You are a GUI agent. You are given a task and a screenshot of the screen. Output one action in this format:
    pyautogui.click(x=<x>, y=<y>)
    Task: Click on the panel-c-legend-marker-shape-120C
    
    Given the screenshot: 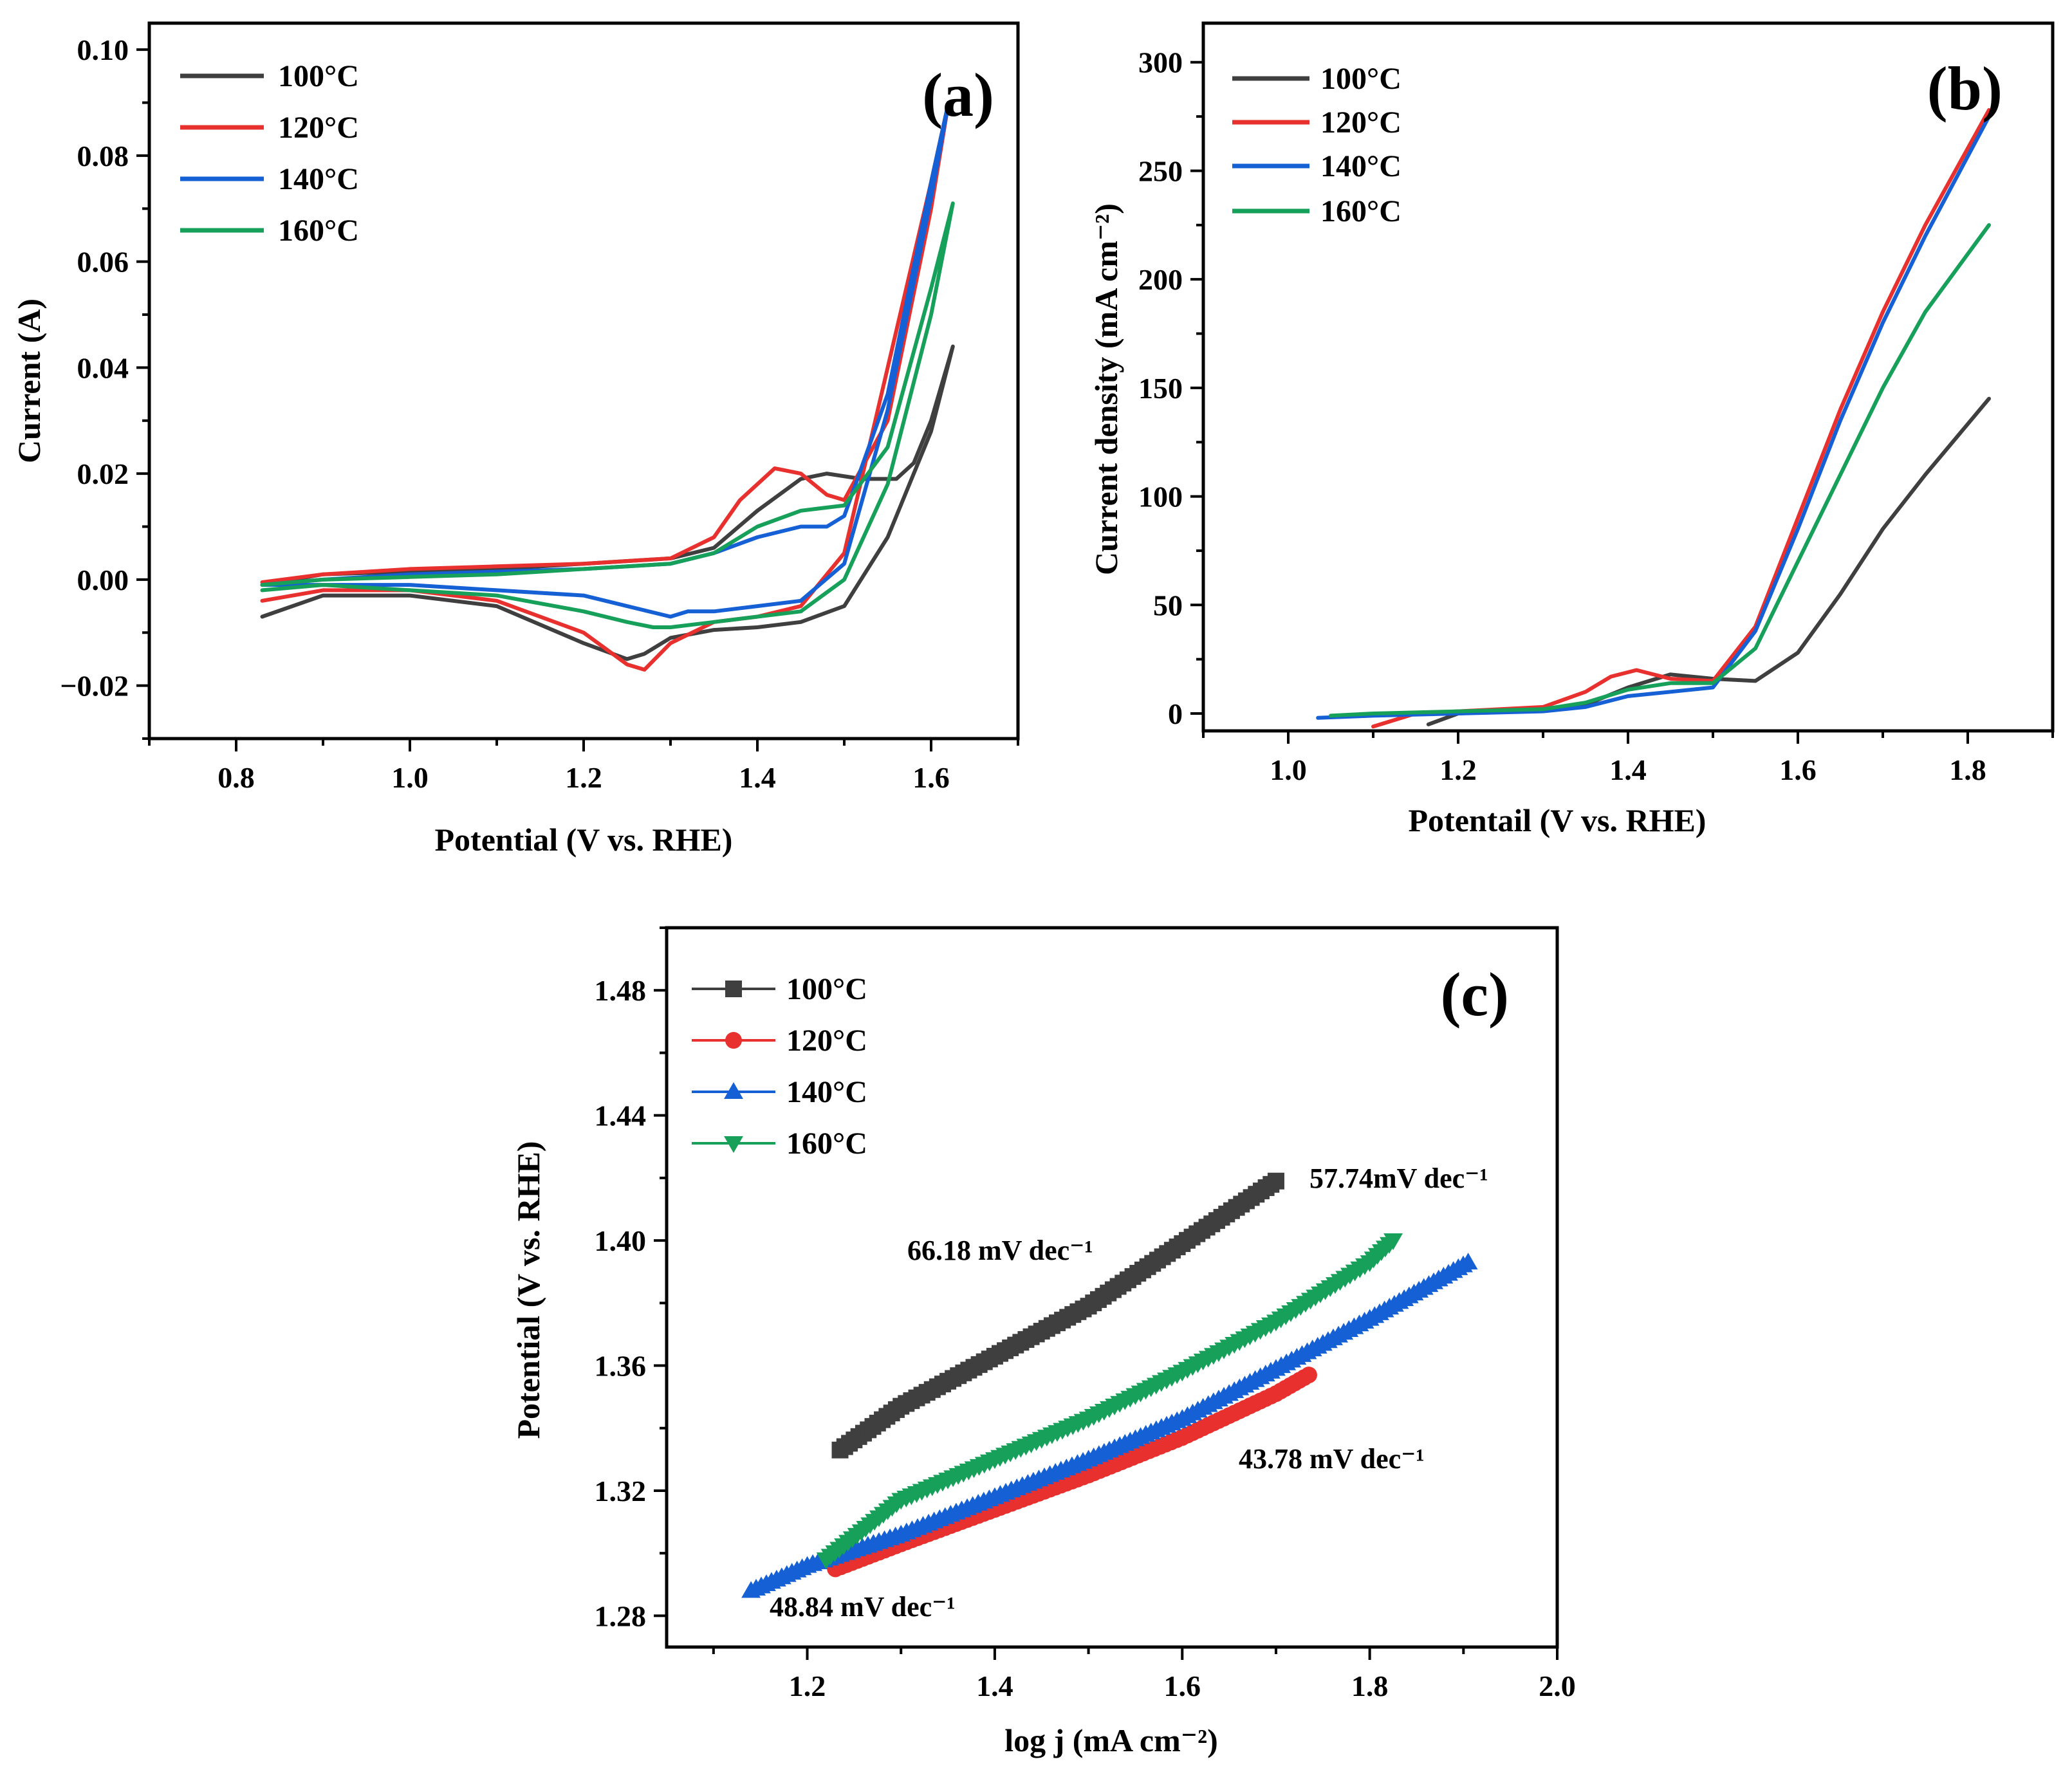 What is the action you would take?
    pyautogui.click(x=733, y=1040)
    